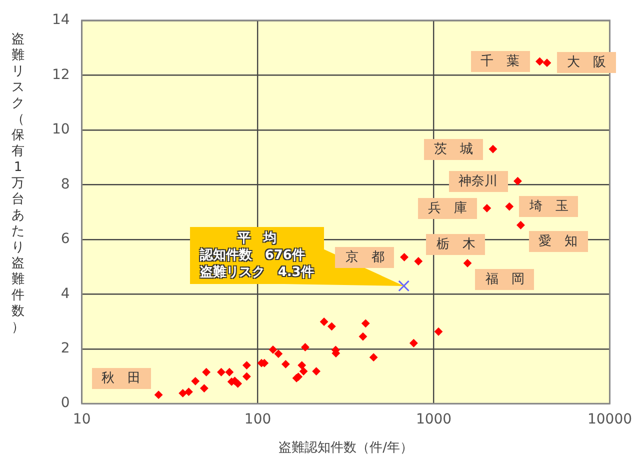  What do you see at coordinates (364, 257) in the screenshot?
I see `annotation: 京 都` at bounding box center [364, 257].